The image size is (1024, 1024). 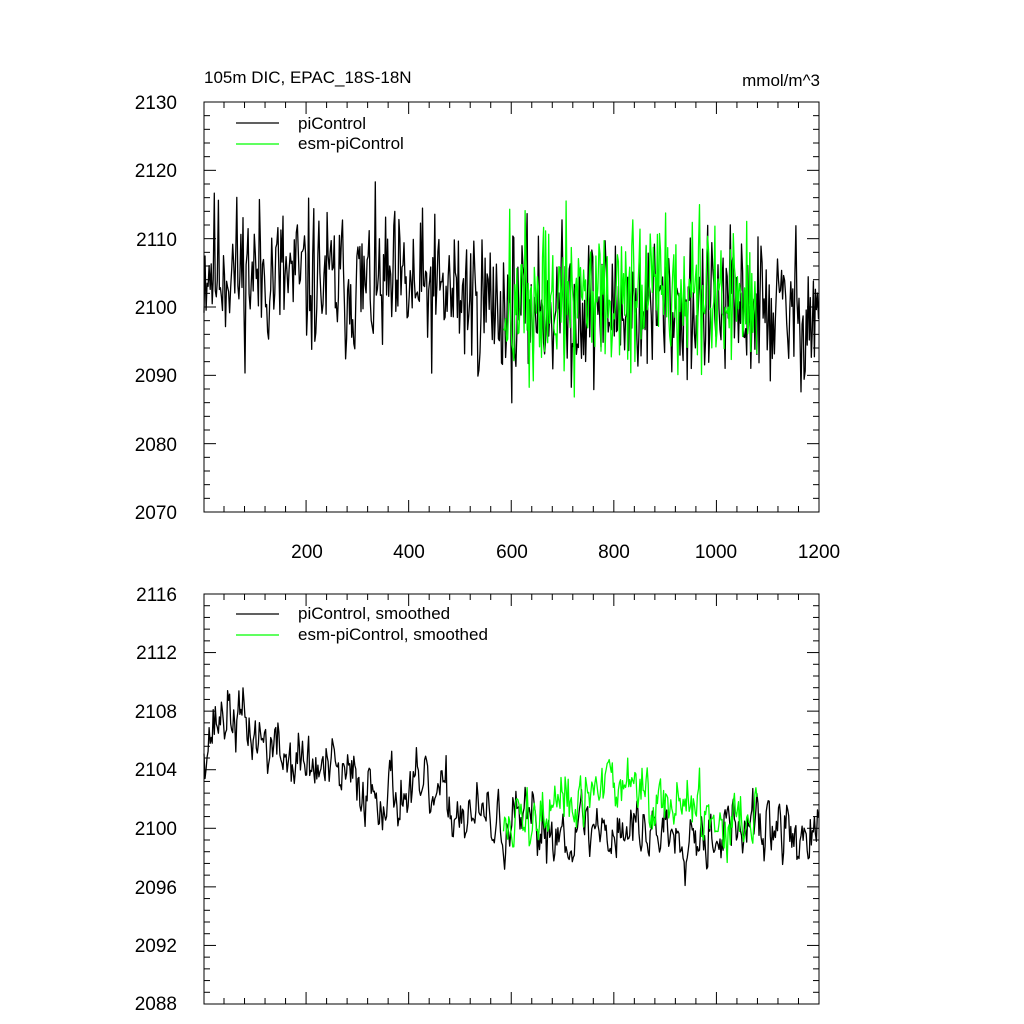 What do you see at coordinates (374, 613) in the screenshot?
I see `legend-label-picontrol-smoothed: piControl, smoothed` at bounding box center [374, 613].